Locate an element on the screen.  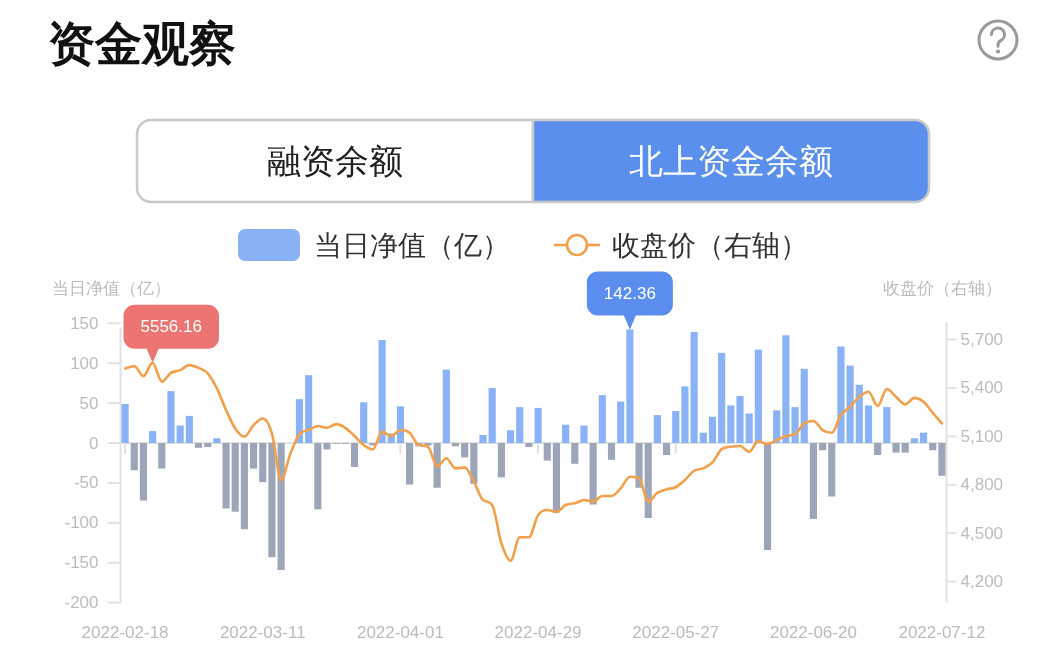
y2label: 收盘价（右轴） is located at coordinates (942, 288).